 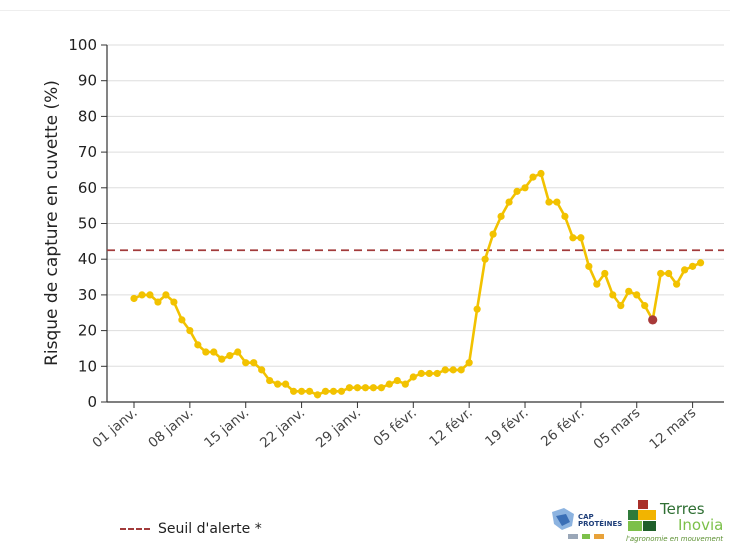 I want to click on x-tick-label: 15 janv., so click(x=226, y=428).